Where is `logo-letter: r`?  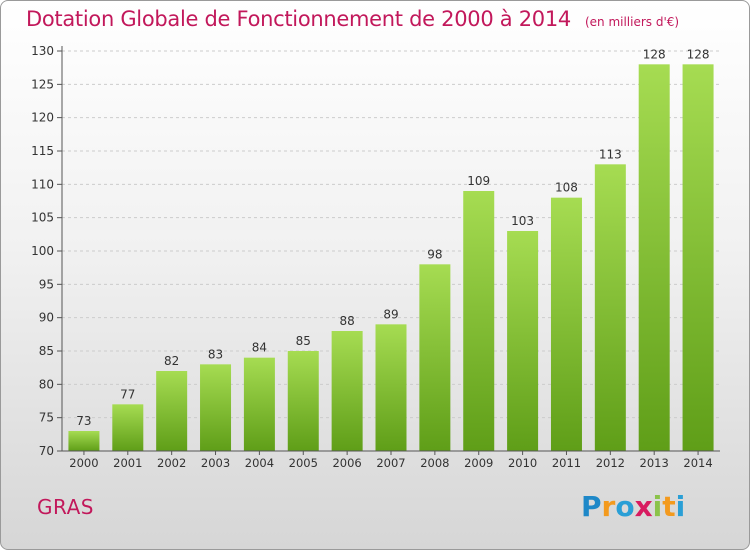 logo-letter: r is located at coordinates (608, 506).